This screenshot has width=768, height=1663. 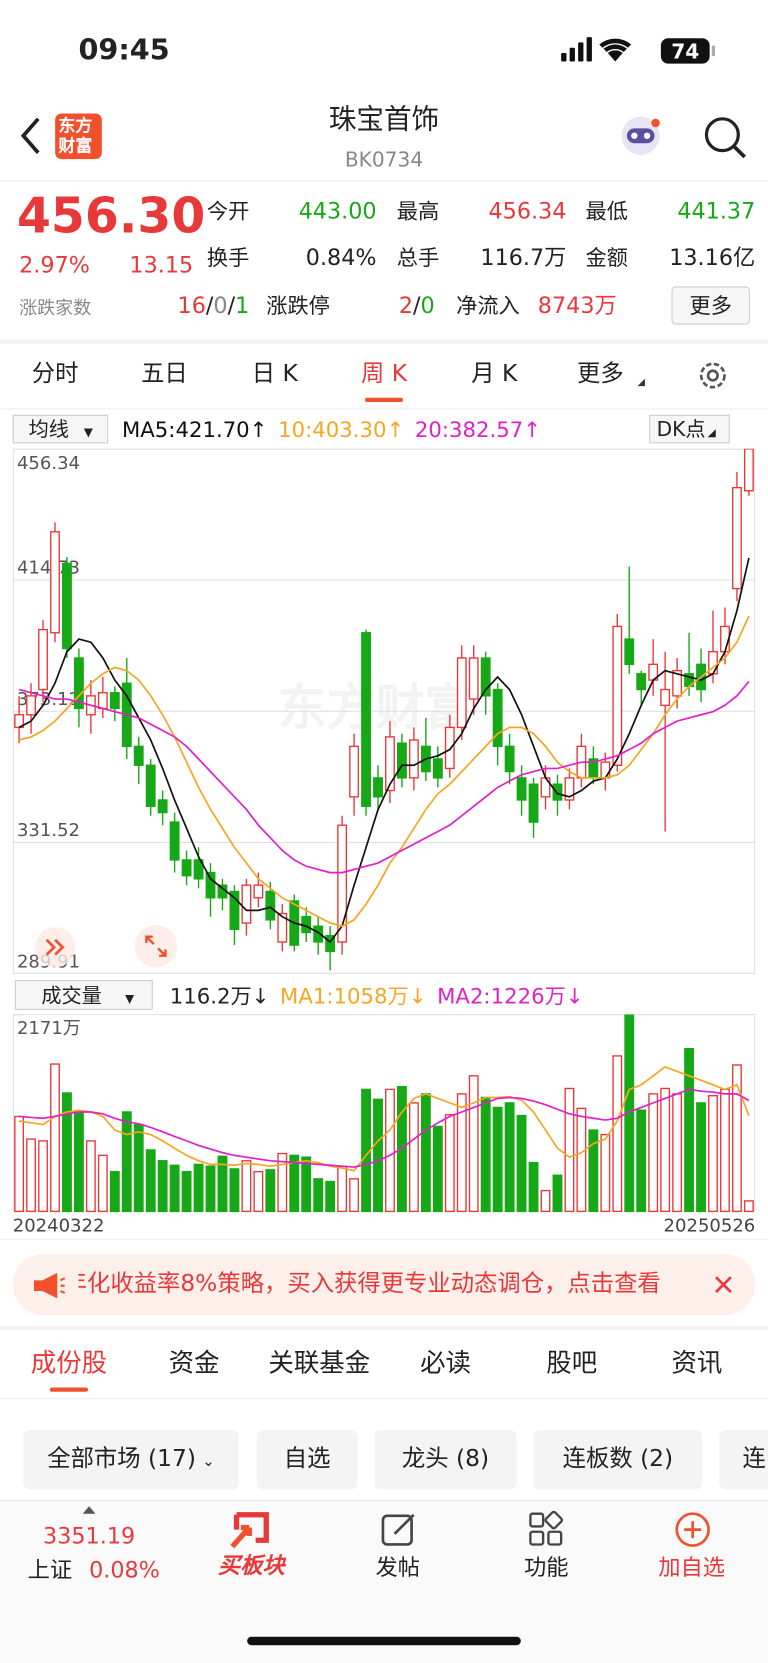 What do you see at coordinates (713, 376) in the screenshot?
I see `settings-icon` at bounding box center [713, 376].